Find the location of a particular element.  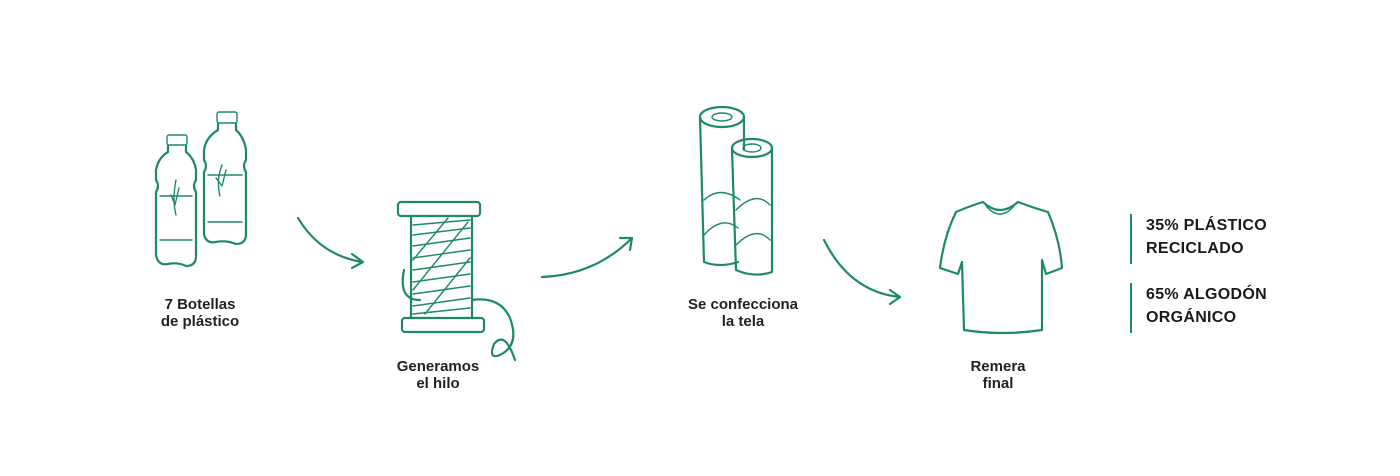

step-caption-thread: Generamos el hilo is located at coordinates (438, 375).